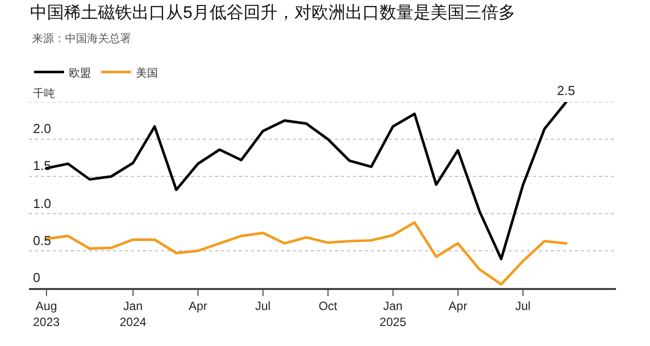  What do you see at coordinates (133, 314) in the screenshot?
I see `x-tick-label: Jan 2024` at bounding box center [133, 314].